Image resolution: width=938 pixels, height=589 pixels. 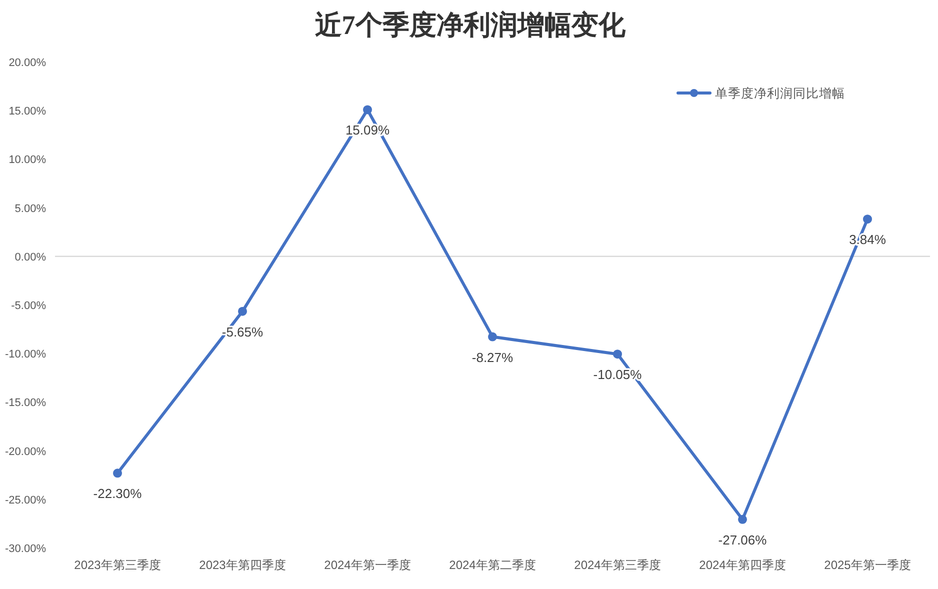 What do you see at coordinates (617, 565) in the screenshot?
I see `x-tick-label: 2024年第三季度` at bounding box center [617, 565].